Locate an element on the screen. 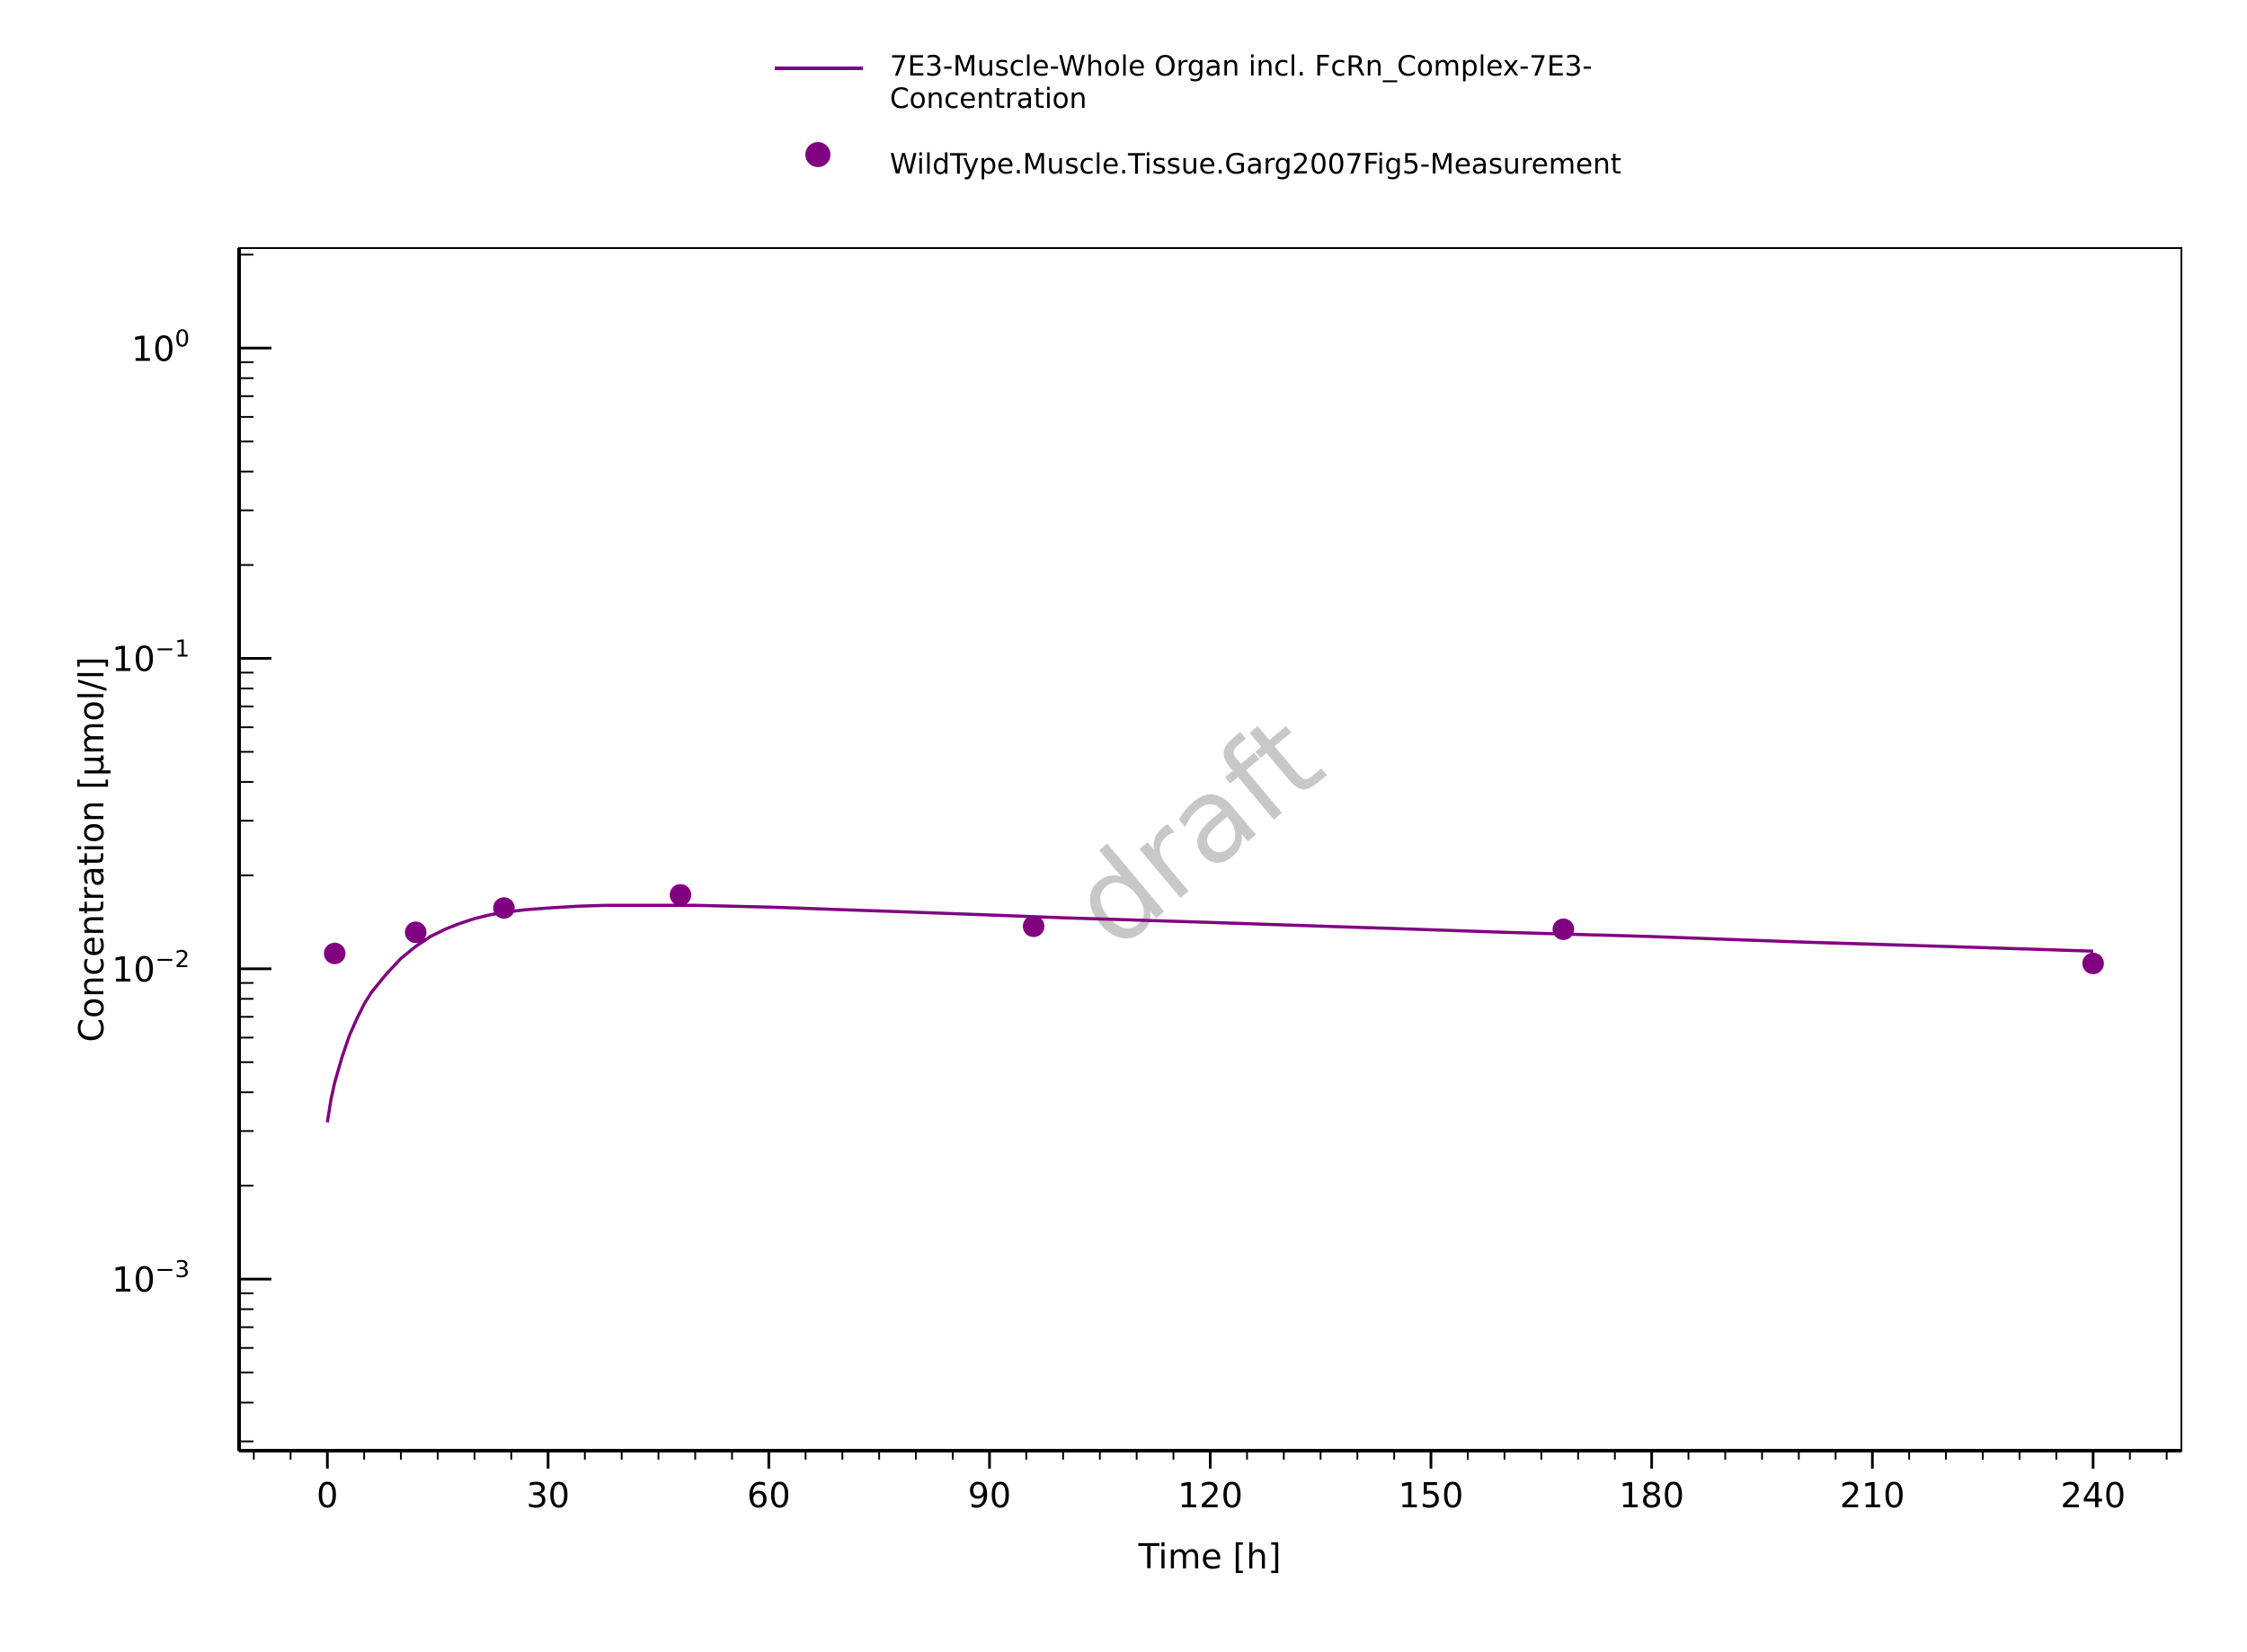 This screenshot has width=2247, height=1652. y-tick-label: 10⁰ is located at coordinates (161, 347).